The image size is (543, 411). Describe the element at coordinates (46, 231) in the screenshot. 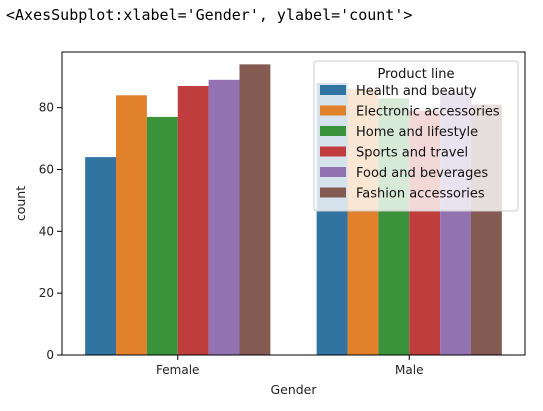

I see `y-tick-label: 40` at that location.